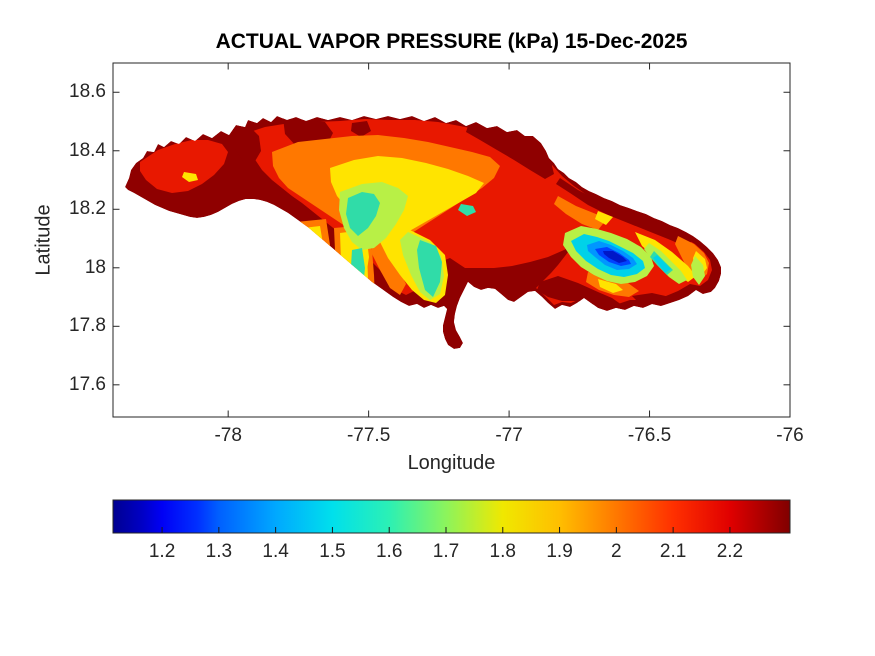 The height and width of the screenshot is (656, 875). I want to click on contour-yellowgreen-easttip, so click(698, 270).